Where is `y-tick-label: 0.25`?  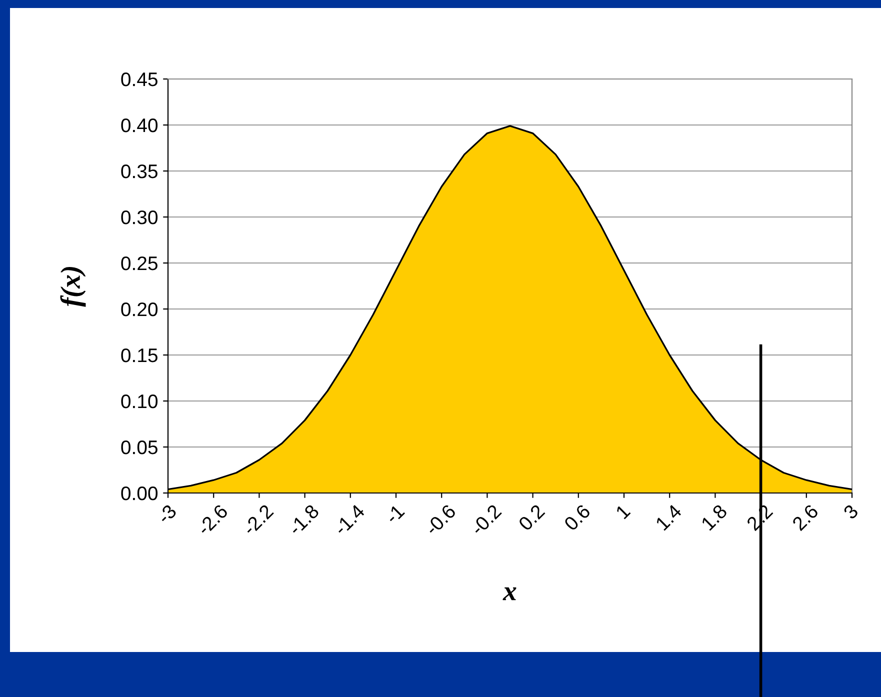 y-tick-label: 0.25 is located at coordinates (139, 263).